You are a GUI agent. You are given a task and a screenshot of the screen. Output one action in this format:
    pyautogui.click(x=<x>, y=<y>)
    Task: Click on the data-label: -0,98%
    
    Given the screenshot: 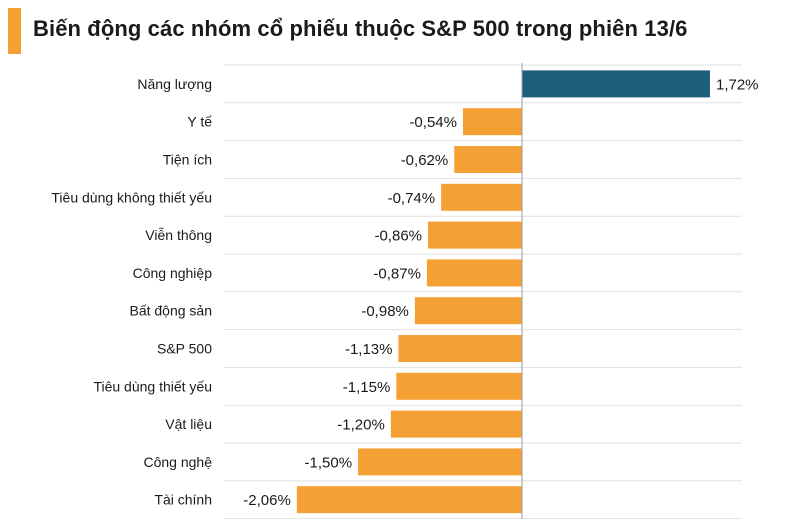 What is the action you would take?
    pyautogui.click(x=385, y=311)
    